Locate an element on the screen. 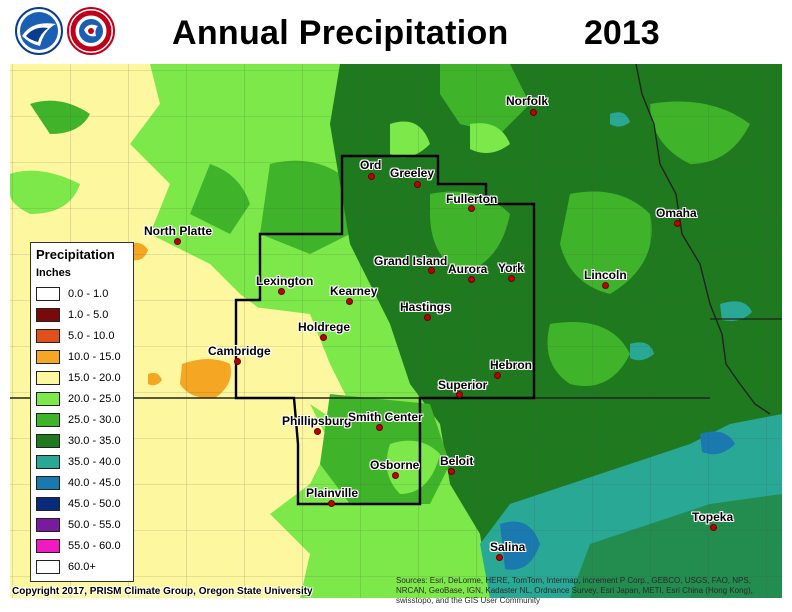  legend-label: 5.0 - 10.0 is located at coordinates (91, 336).